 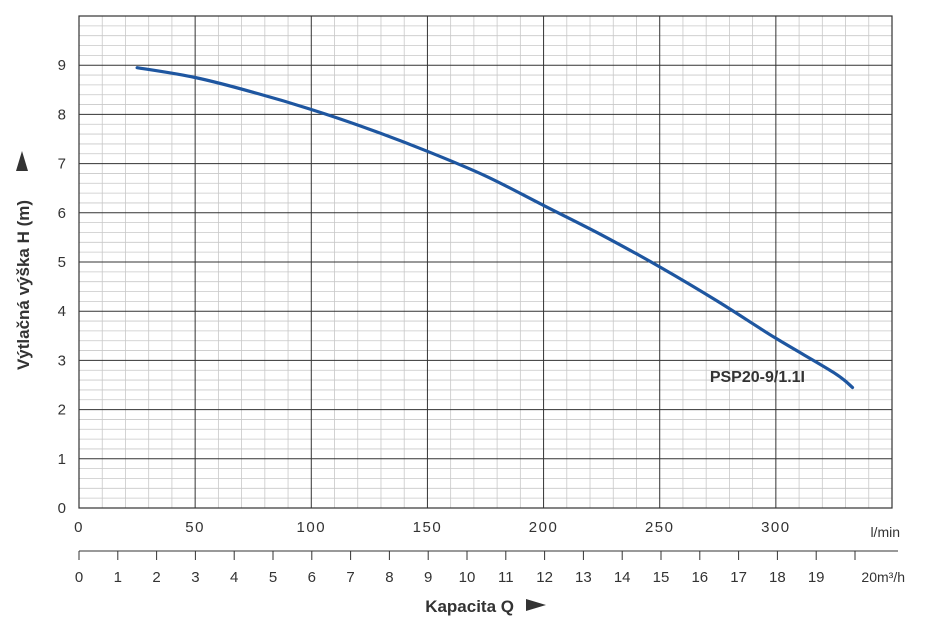 What do you see at coordinates (312, 527) in the screenshot?
I see `x-tick-label-primary: 100` at bounding box center [312, 527].